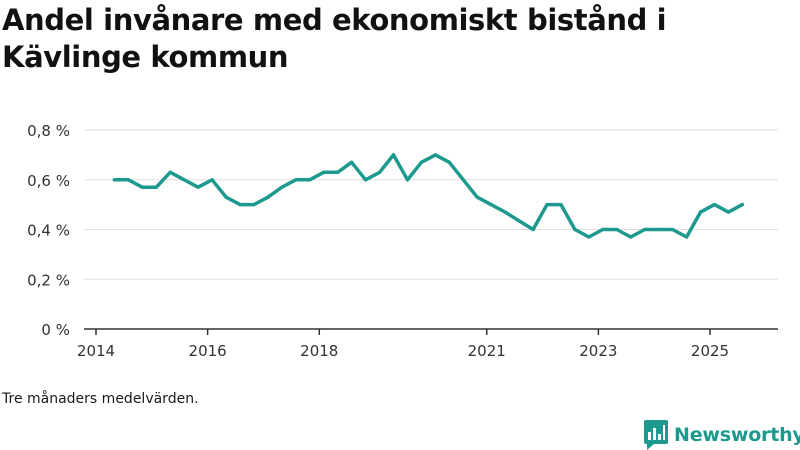  Describe the element at coordinates (656, 435) in the screenshot. I see `newsworthy-logo-icon` at that location.